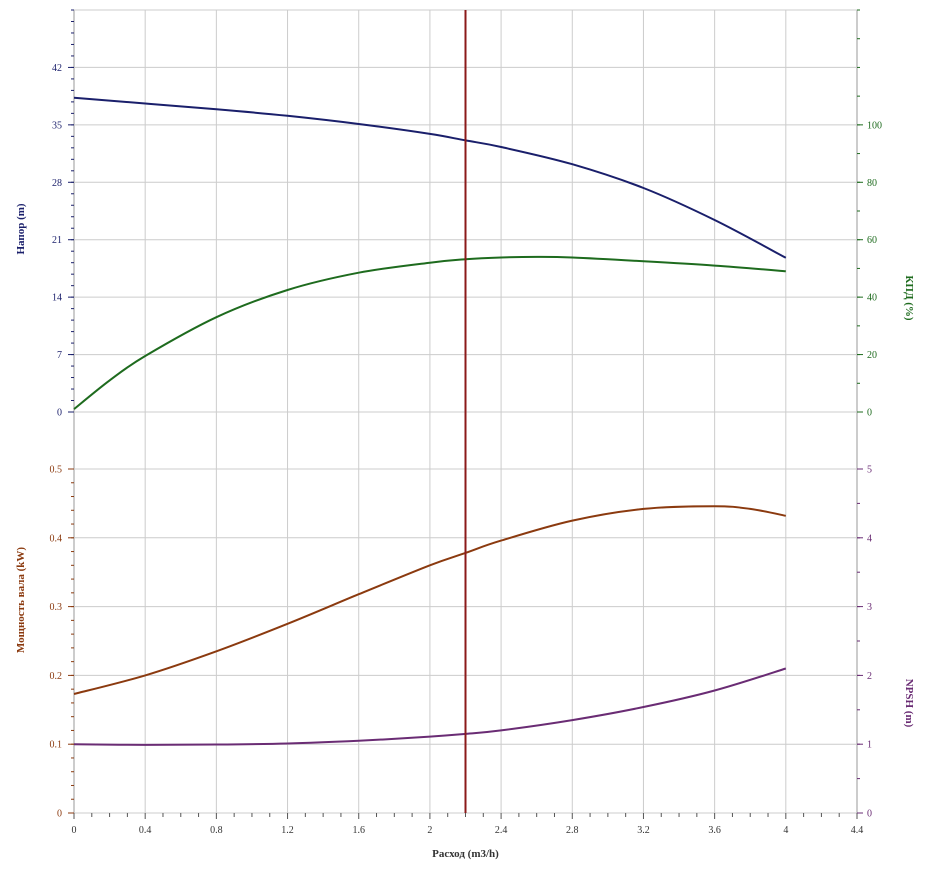  I want to click on right-tick-label: 5, so click(869, 470).